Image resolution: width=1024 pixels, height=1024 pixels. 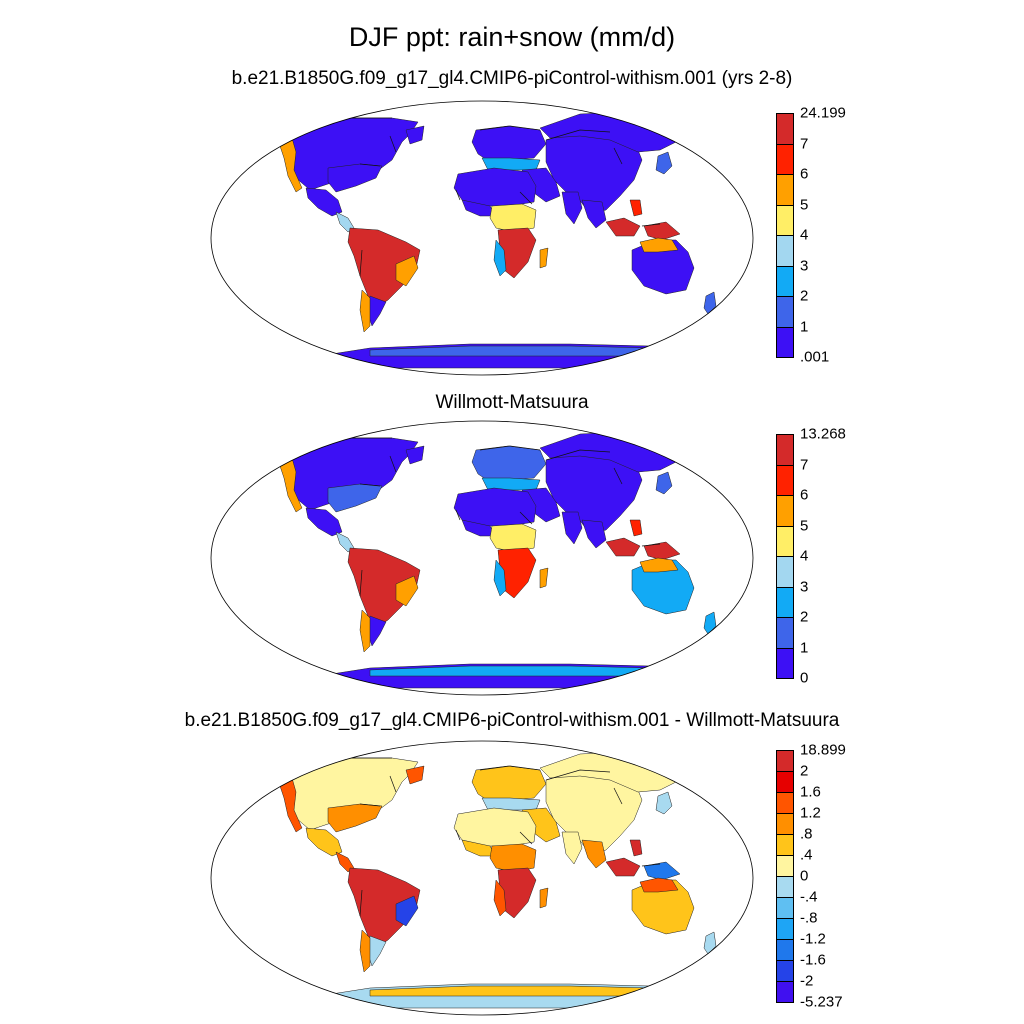 I want to click on colorbar-label: 5, so click(x=804, y=525).